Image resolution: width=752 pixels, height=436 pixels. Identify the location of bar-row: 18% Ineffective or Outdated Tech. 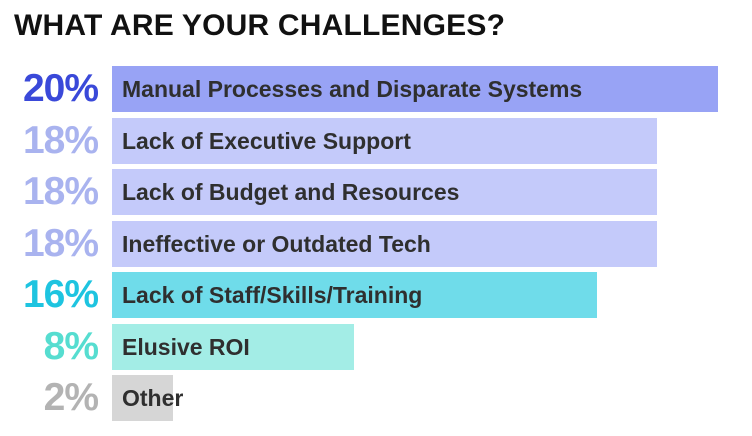
(376, 244).